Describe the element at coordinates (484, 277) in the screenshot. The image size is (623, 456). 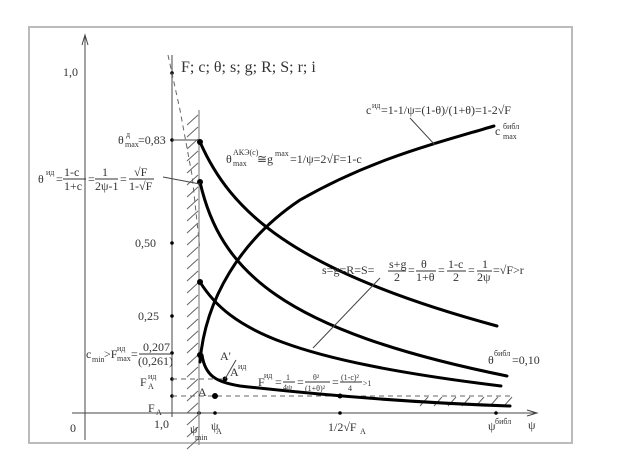
I see `svg-text: 2ψ` at that location.